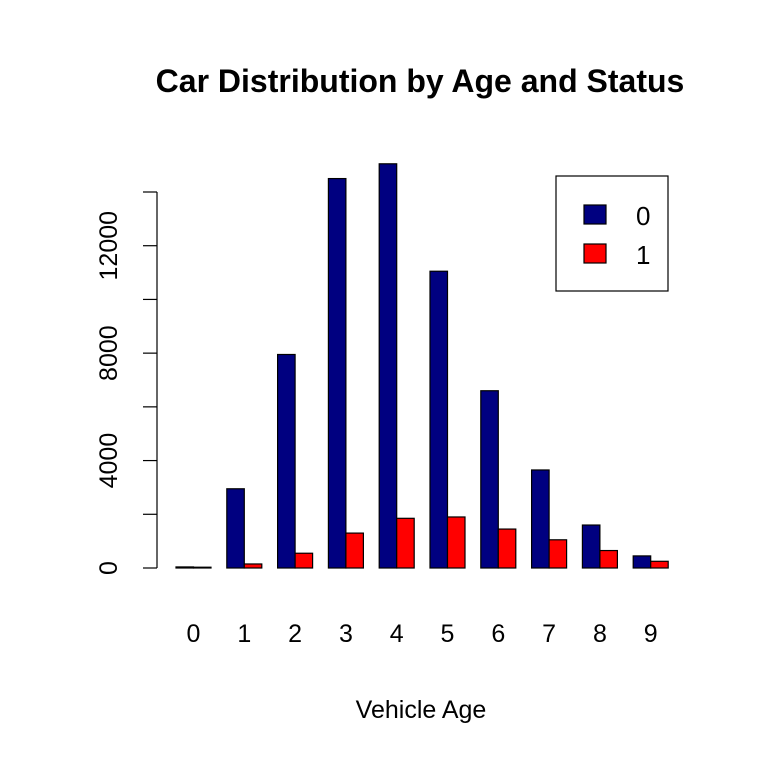  Describe the element at coordinates (549, 634) in the screenshot. I see `x-tick-label: 7` at that location.